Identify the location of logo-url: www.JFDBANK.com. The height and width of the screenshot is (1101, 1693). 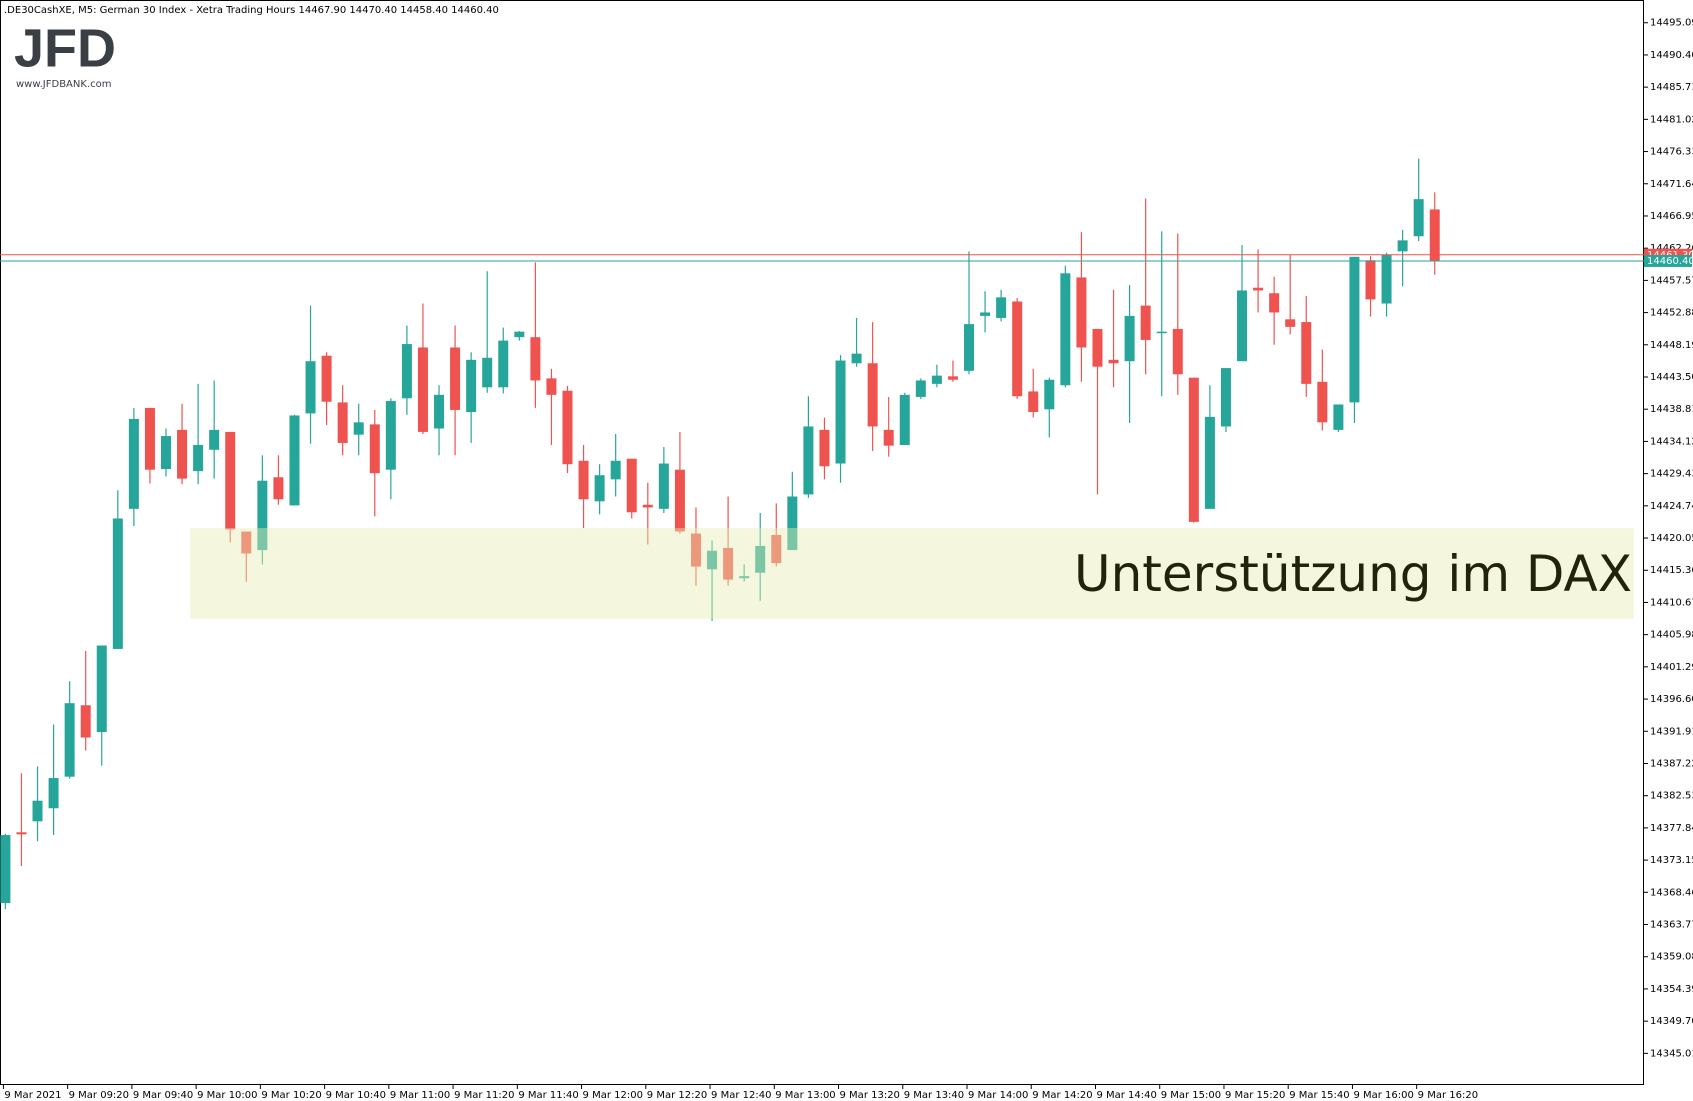
(63, 84).